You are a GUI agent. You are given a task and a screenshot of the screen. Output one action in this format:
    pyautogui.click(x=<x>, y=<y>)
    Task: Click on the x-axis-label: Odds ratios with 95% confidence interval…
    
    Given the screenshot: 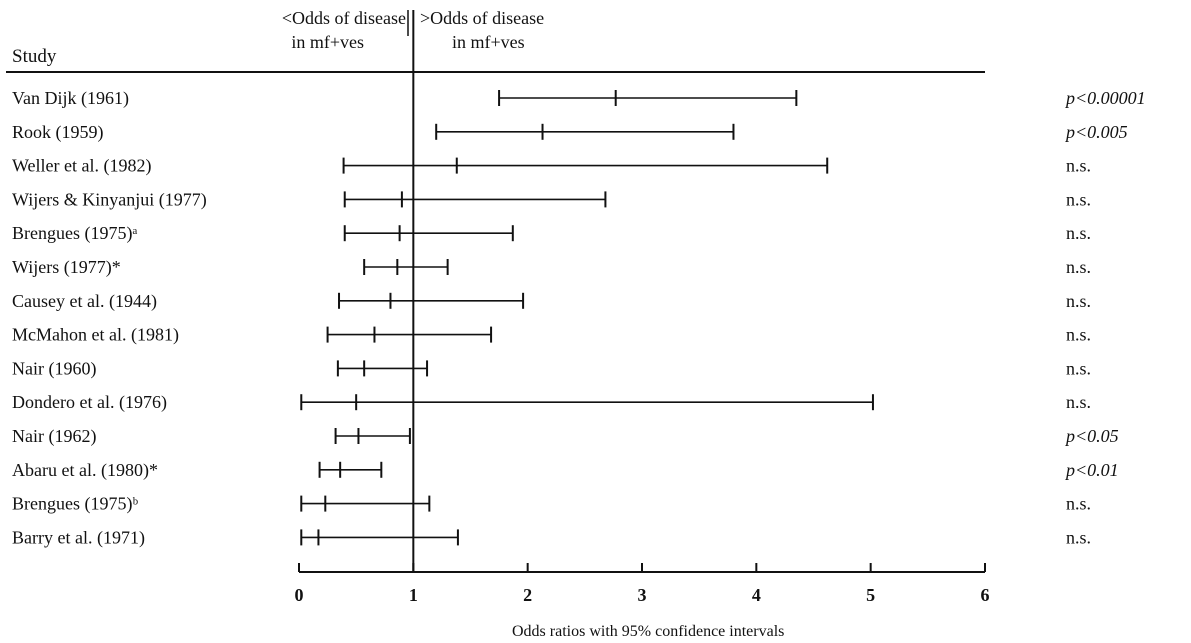 What is the action you would take?
    pyautogui.click(x=648, y=631)
    